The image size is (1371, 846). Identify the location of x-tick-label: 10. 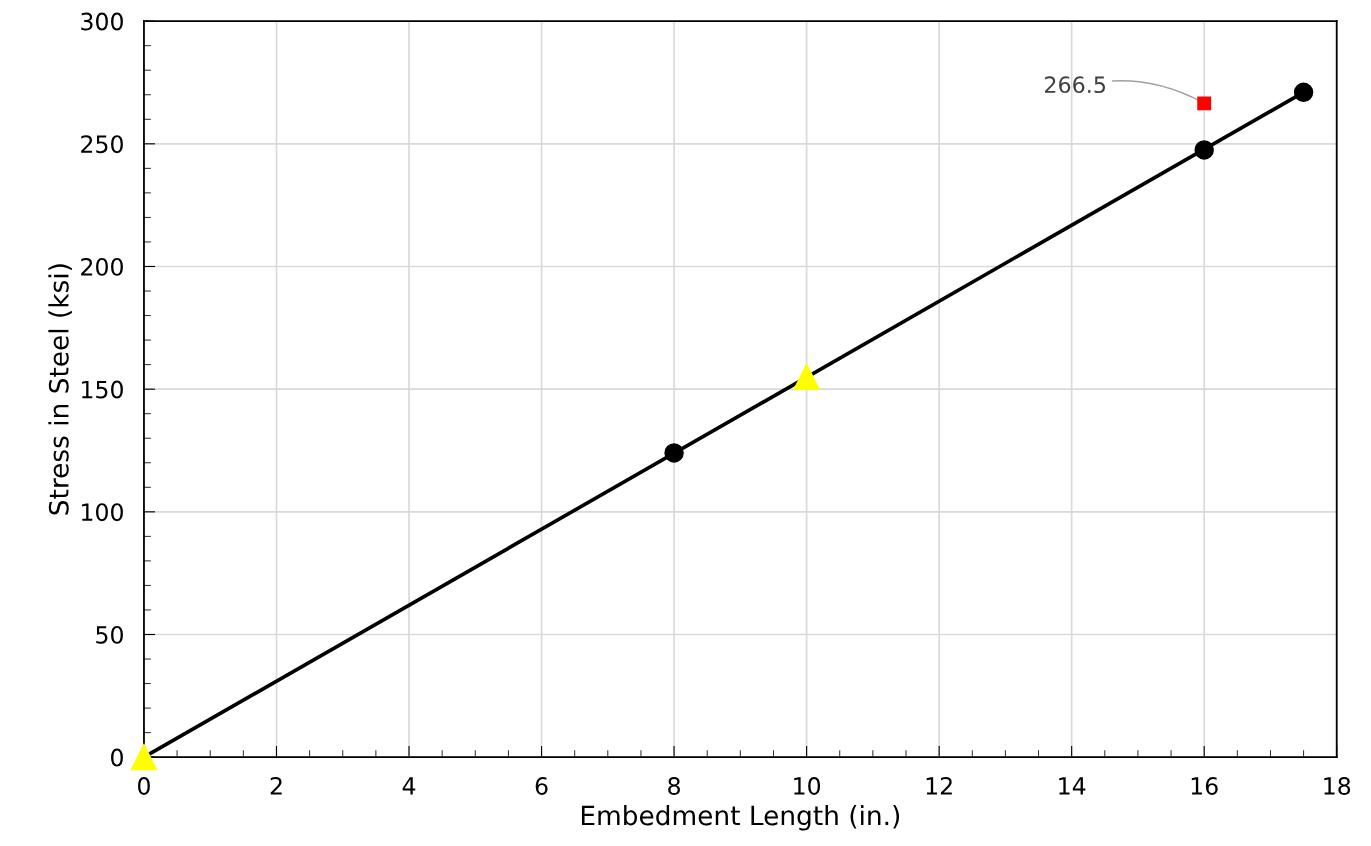
(807, 786).